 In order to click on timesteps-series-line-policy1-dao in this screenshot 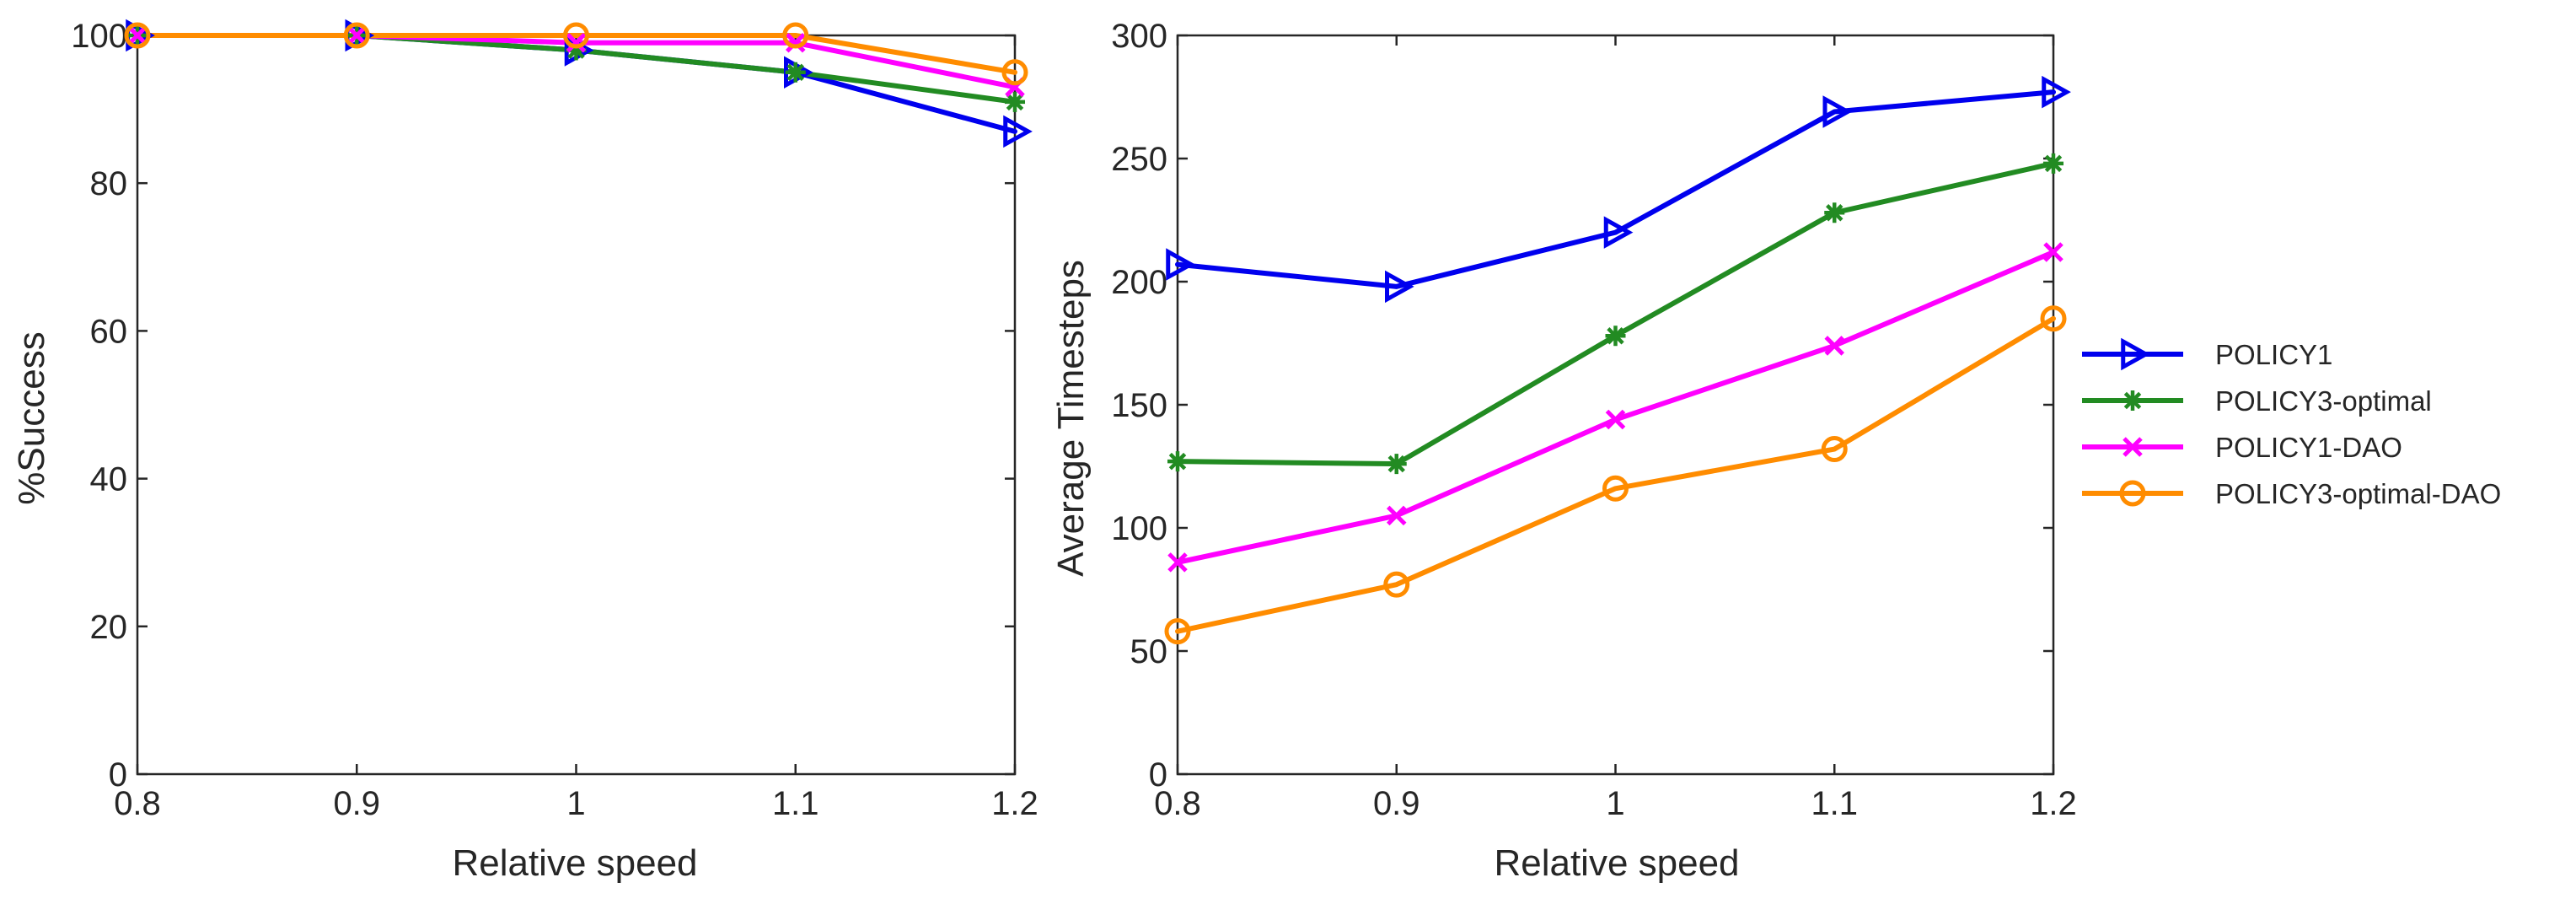, I will do `click(1615, 407)`.